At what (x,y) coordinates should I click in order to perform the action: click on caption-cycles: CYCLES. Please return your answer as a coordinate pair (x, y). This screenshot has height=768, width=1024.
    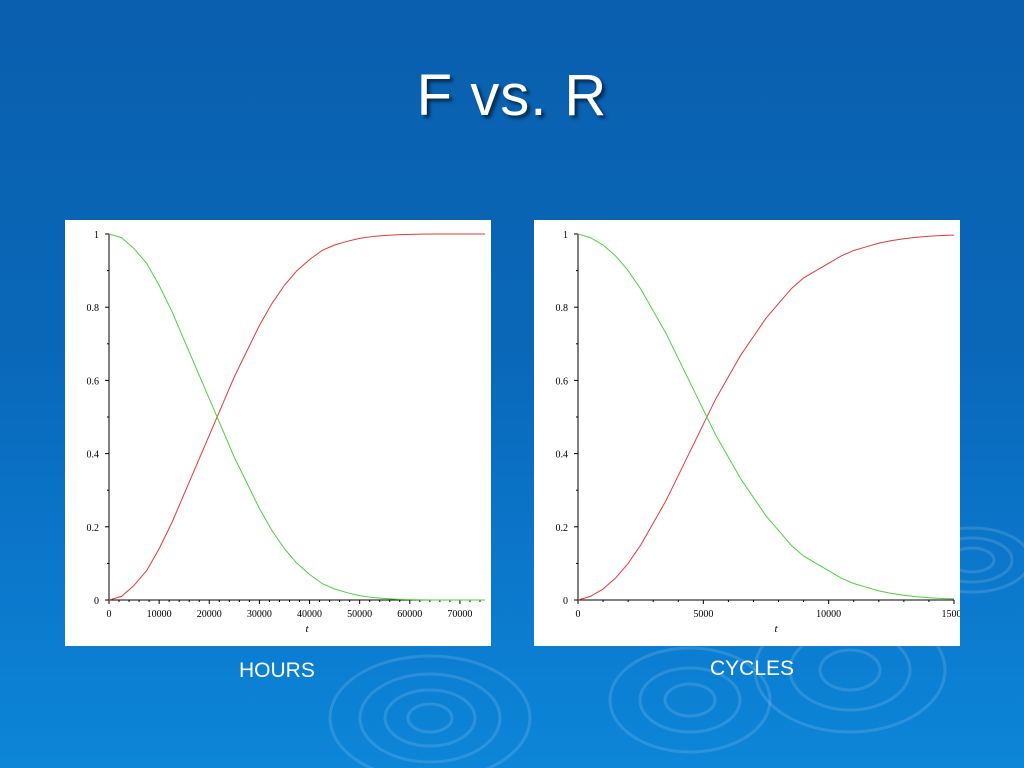
    Looking at the image, I should click on (752, 668).